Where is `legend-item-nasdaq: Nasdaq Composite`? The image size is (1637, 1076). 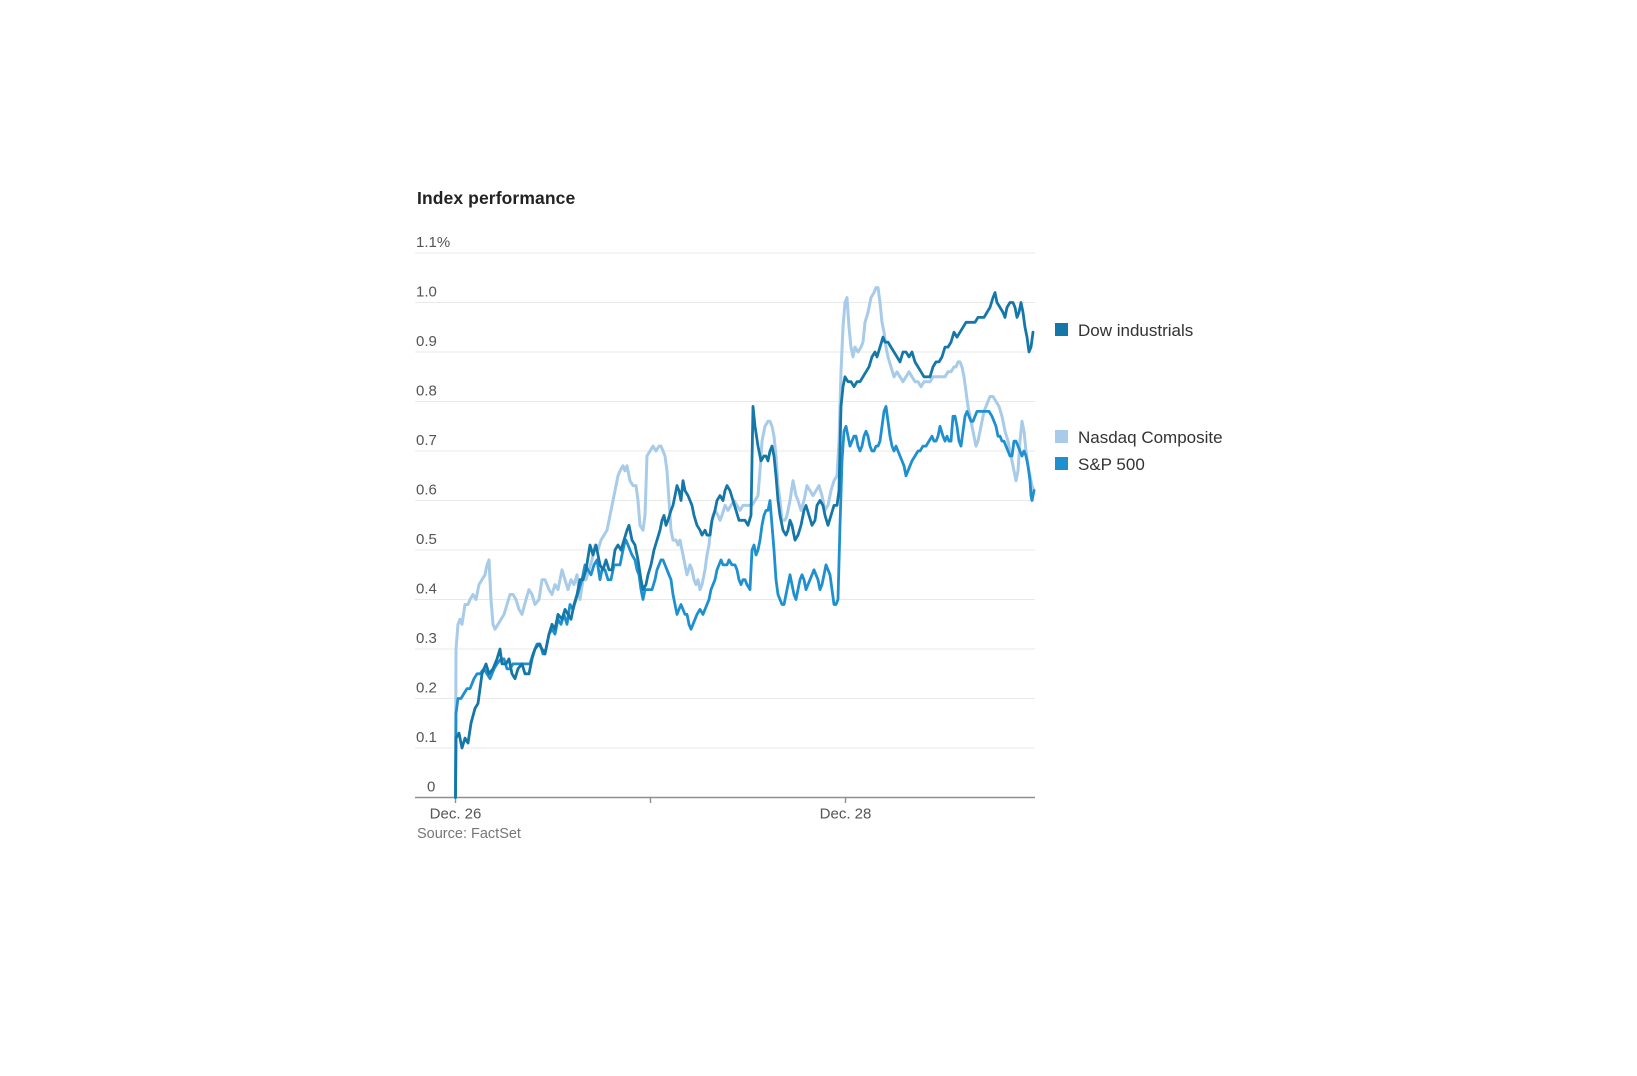
legend-item-nasdaq: Nasdaq Composite is located at coordinates (1139, 437).